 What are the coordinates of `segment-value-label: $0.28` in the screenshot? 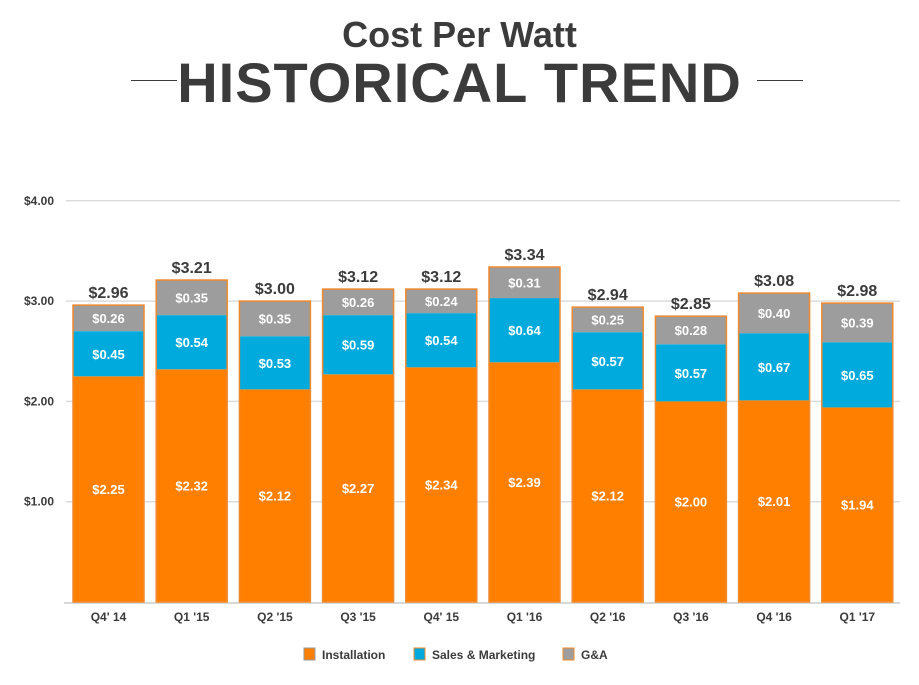 It's located at (691, 330).